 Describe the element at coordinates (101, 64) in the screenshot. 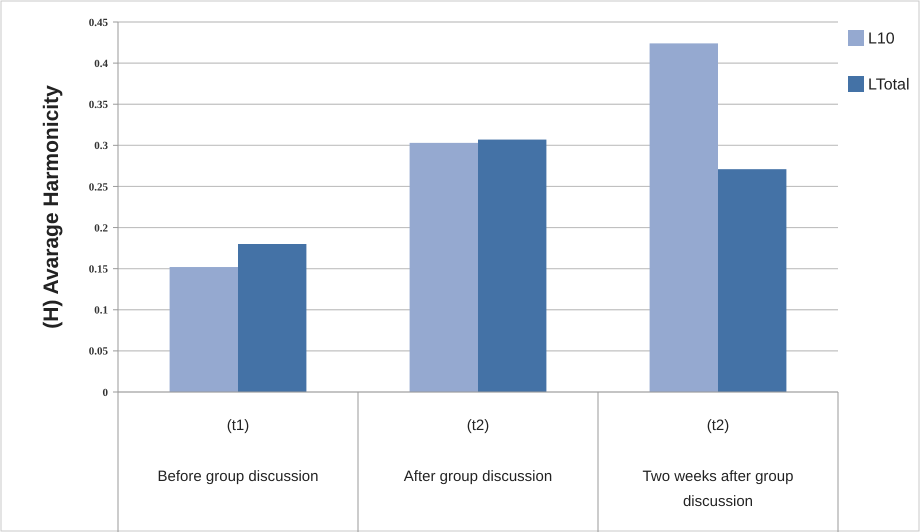

I see `y-tick-label: 0.4` at that location.